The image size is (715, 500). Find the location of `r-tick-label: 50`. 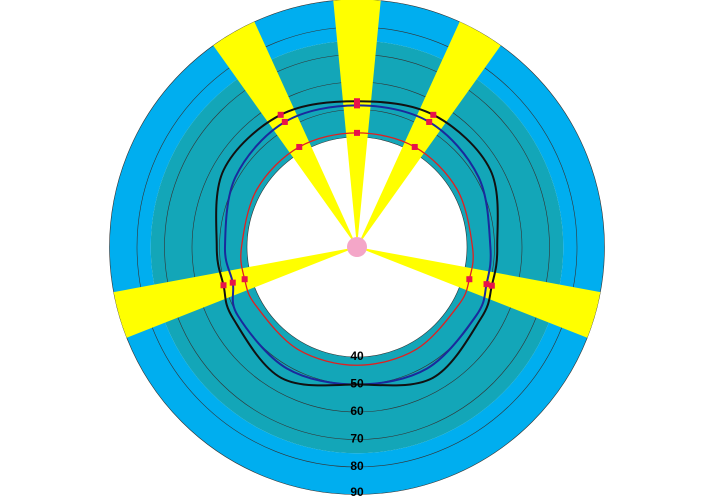

r-tick-label: 50 is located at coordinates (357, 384).